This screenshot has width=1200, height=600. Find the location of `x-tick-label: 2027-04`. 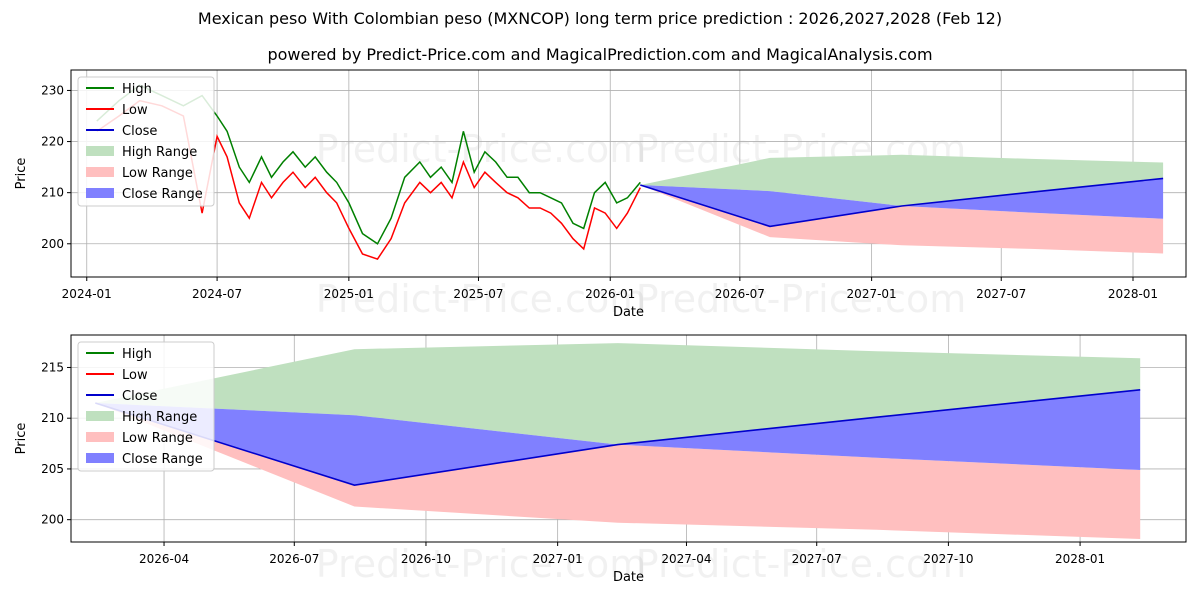

x-tick-label: 2027-04 is located at coordinates (686, 559).